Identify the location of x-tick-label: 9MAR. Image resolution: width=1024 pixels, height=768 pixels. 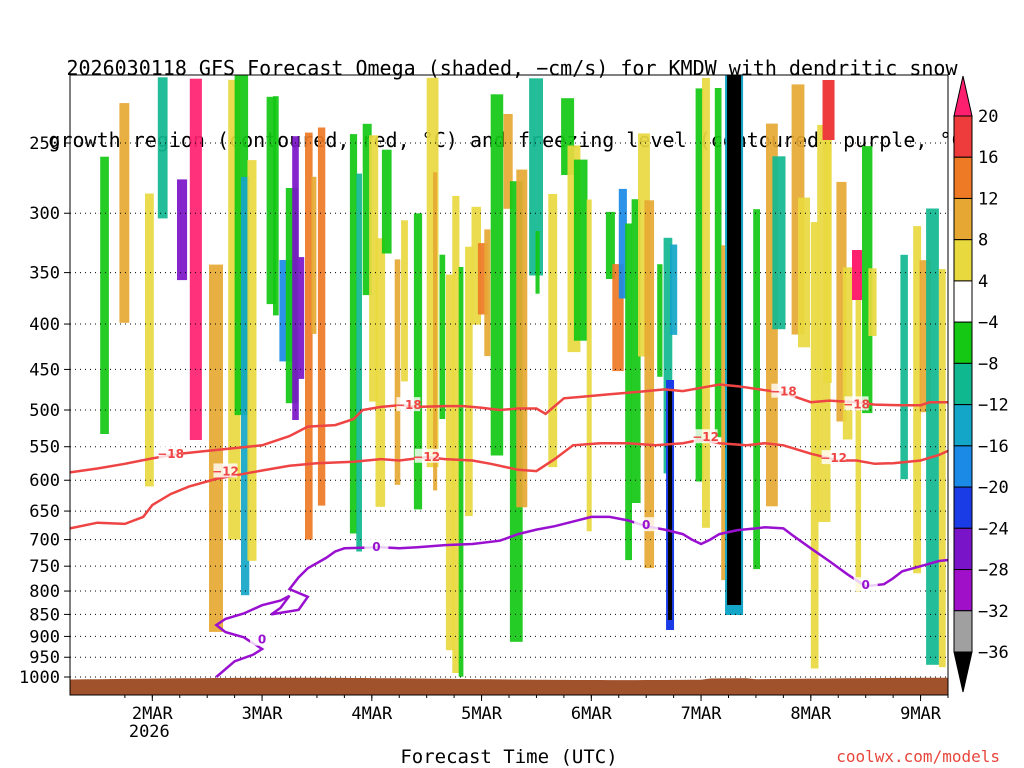
(921, 714).